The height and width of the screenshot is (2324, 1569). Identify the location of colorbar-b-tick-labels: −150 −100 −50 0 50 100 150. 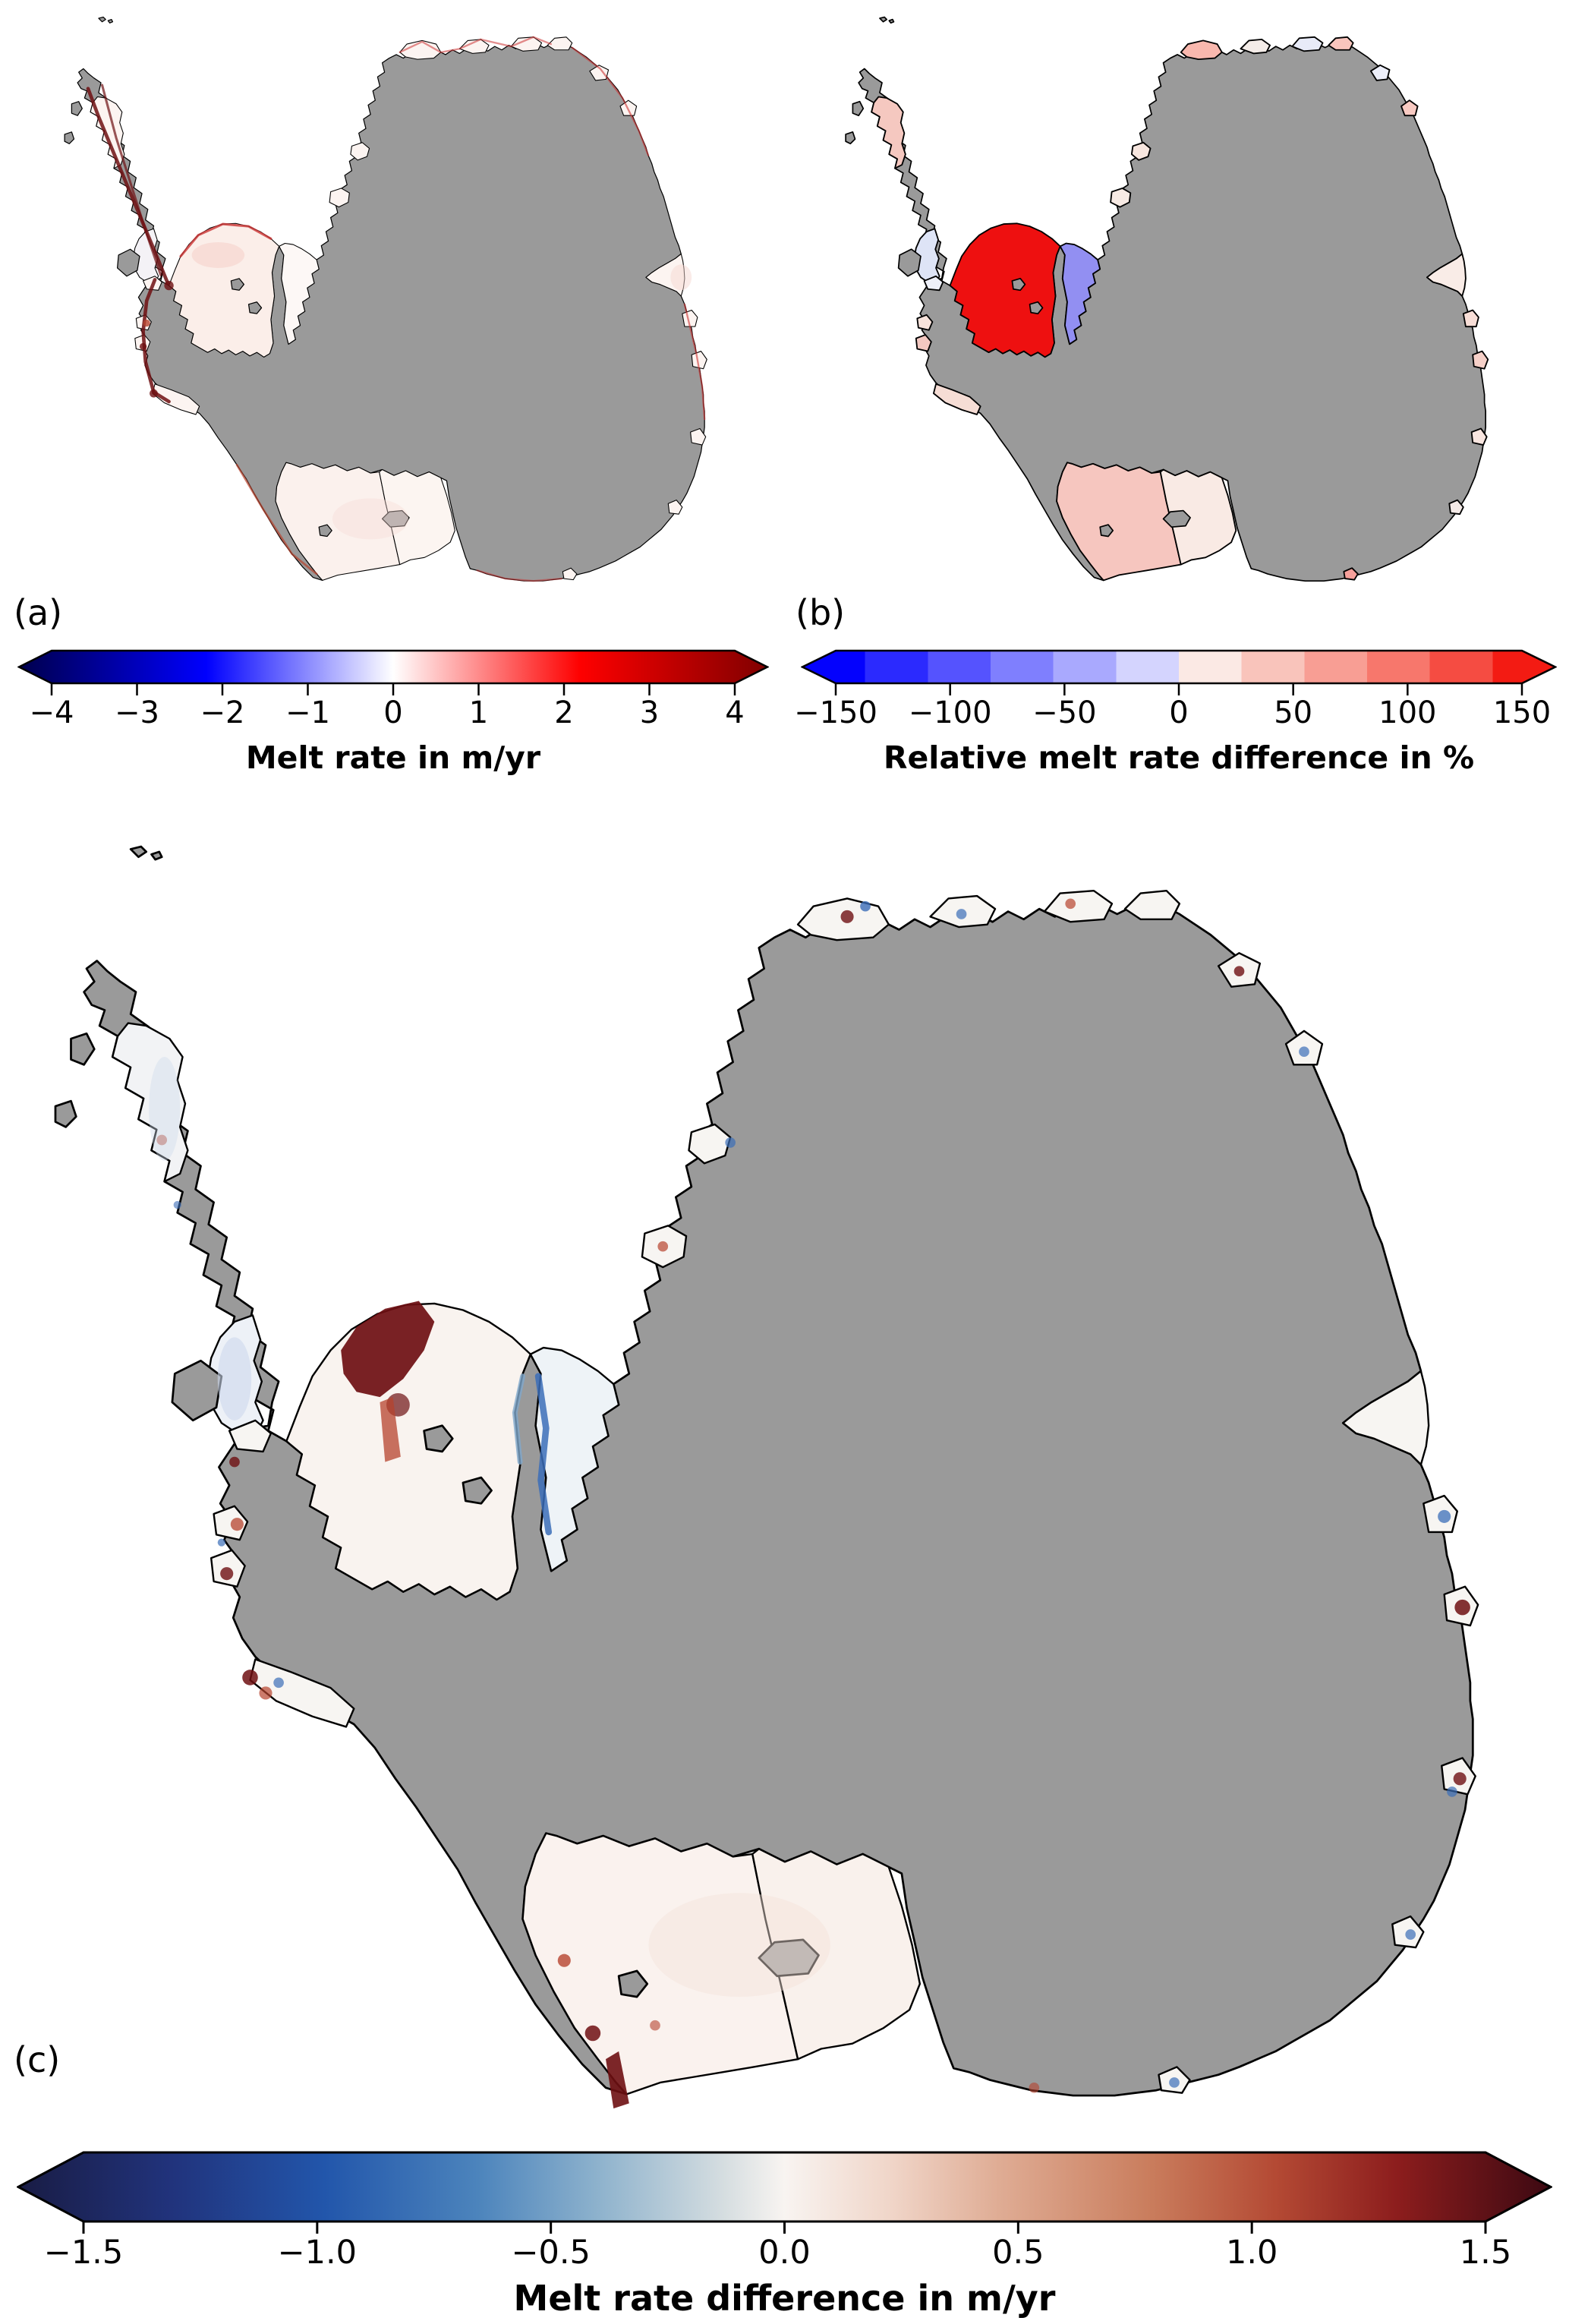
(1175, 715).